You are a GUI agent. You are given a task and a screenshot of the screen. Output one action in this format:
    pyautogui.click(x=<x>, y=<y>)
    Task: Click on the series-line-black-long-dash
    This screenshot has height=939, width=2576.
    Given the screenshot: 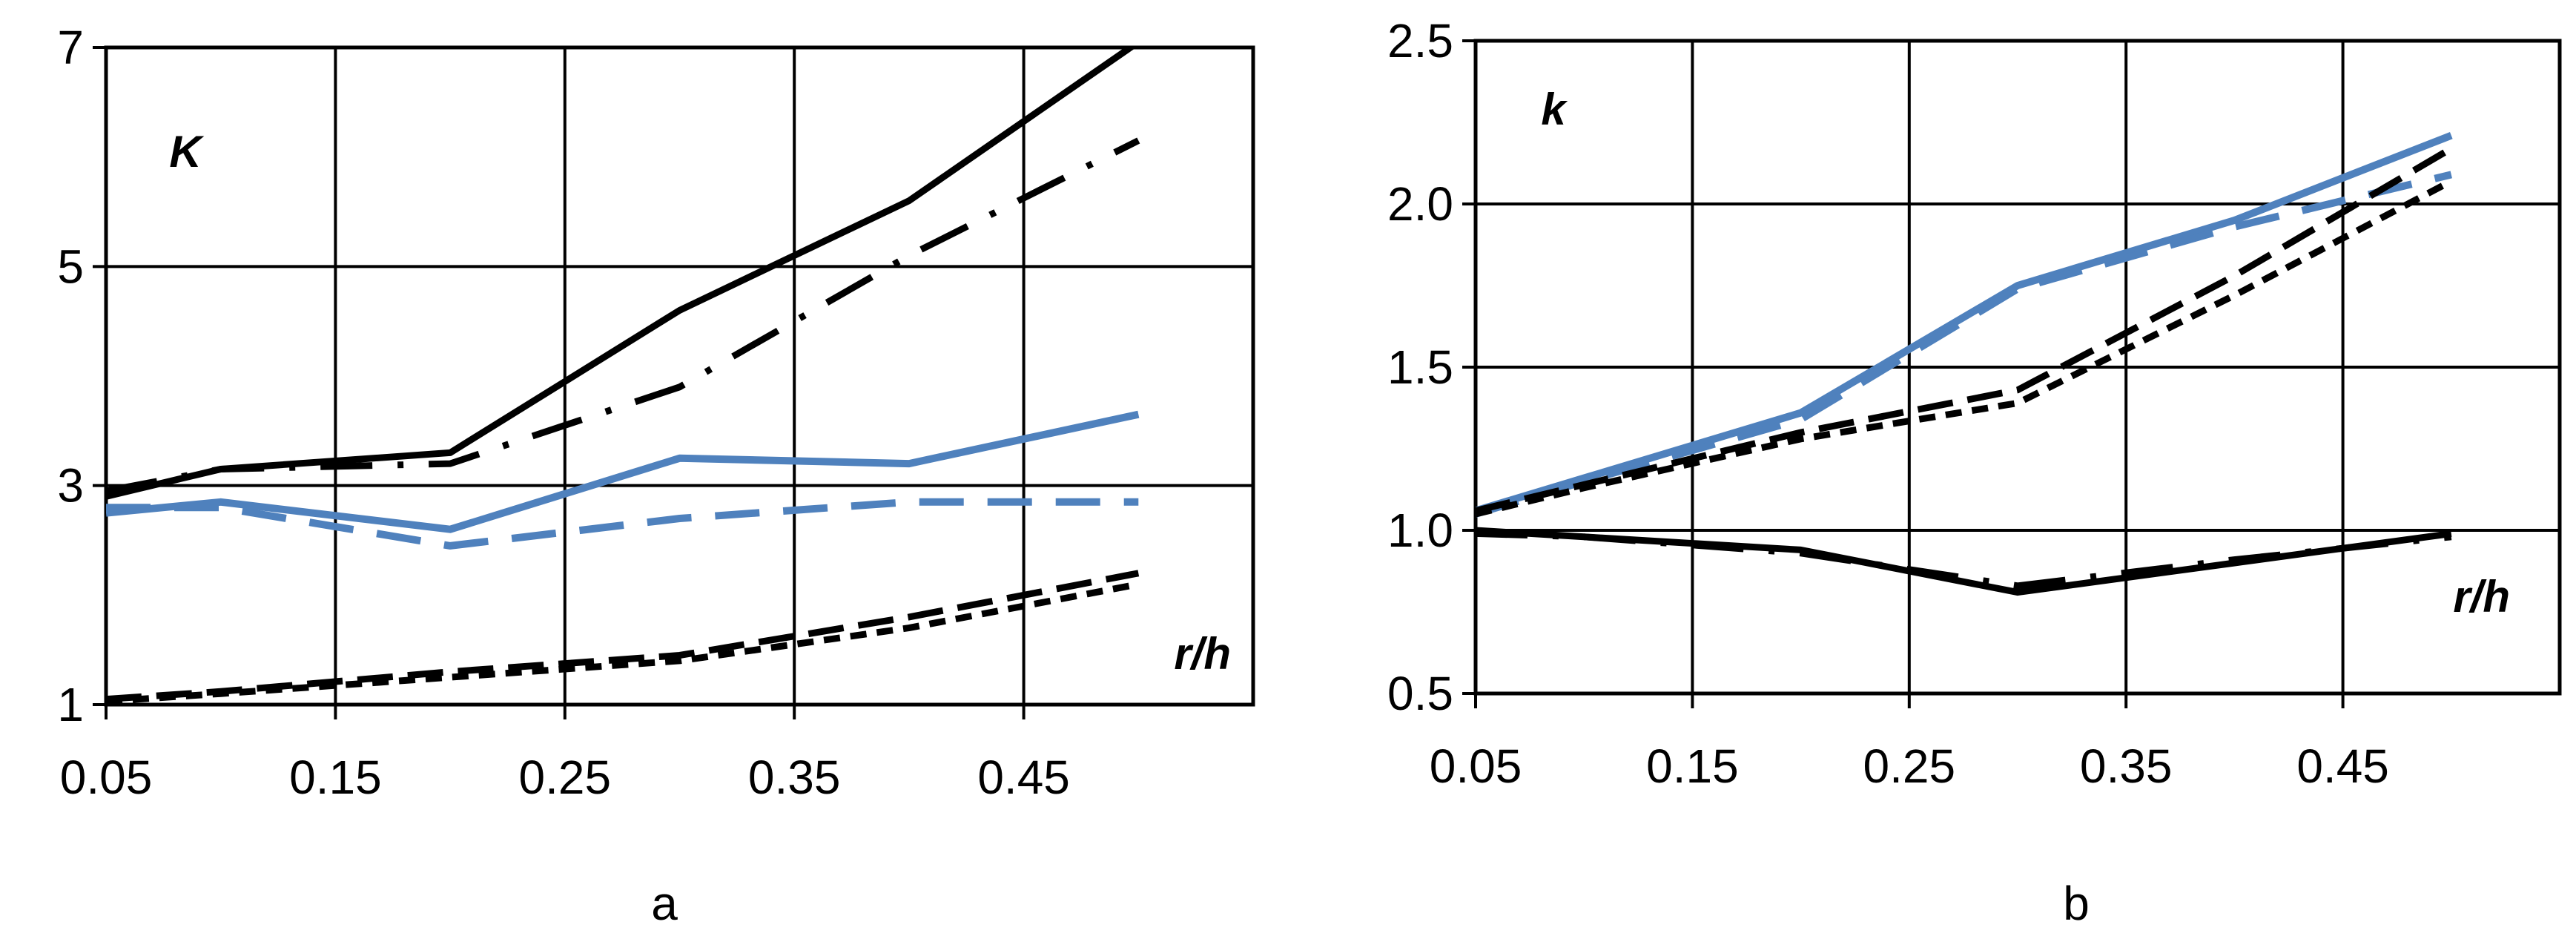 What is the action you would take?
    pyautogui.click(x=623, y=636)
    